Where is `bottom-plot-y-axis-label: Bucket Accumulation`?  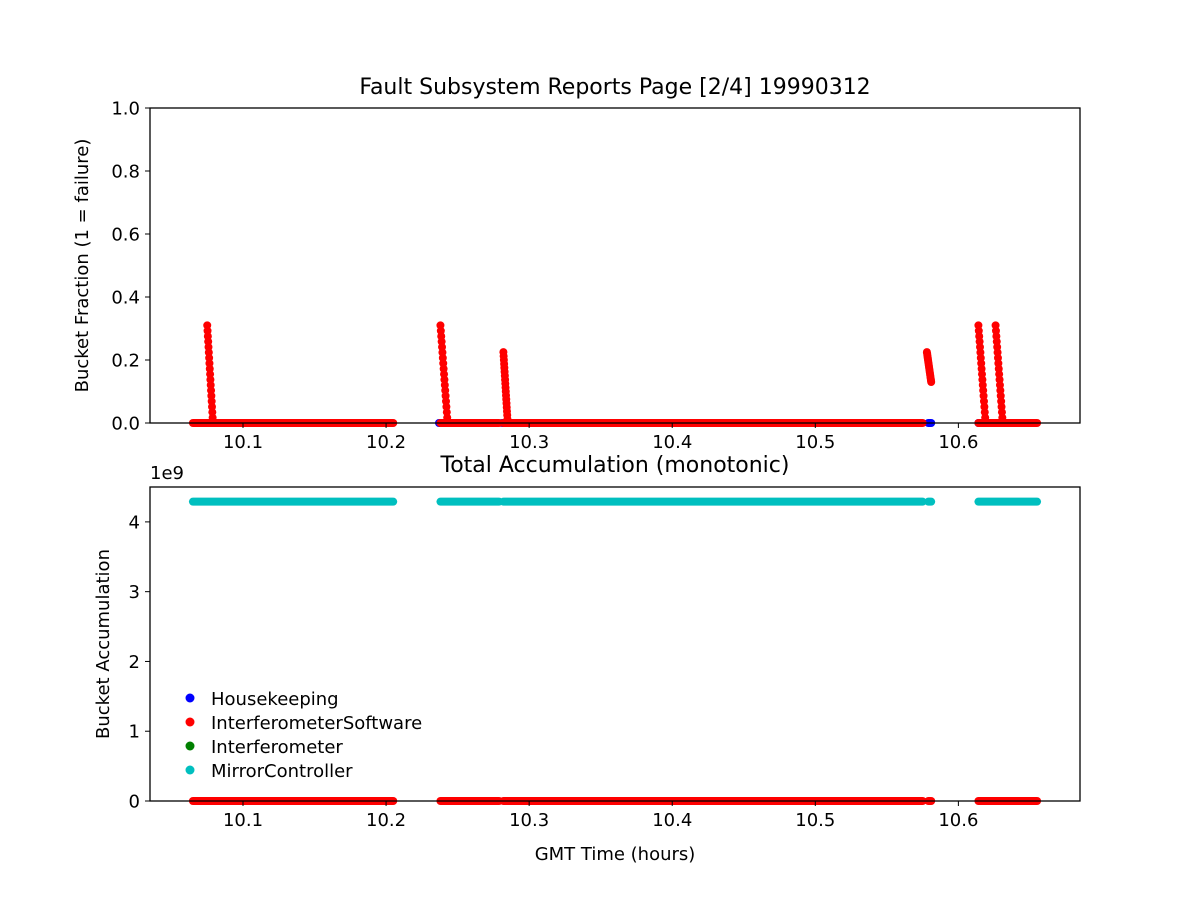
bottom-plot-y-axis-label: Bucket Accumulation is located at coordinates (103, 644).